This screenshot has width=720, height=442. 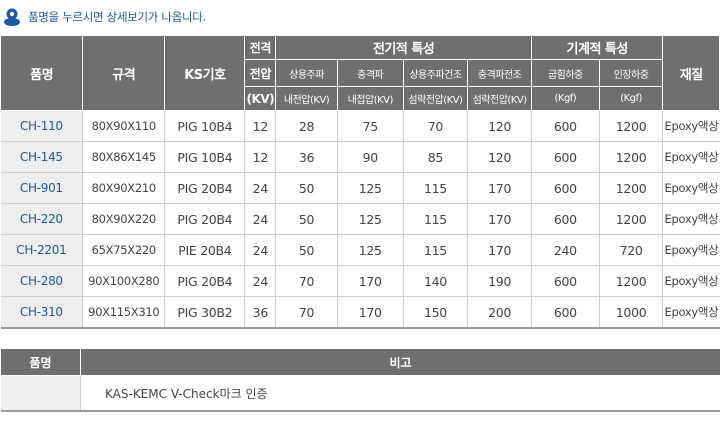 I want to click on model-link: CH-145, so click(x=42, y=157).